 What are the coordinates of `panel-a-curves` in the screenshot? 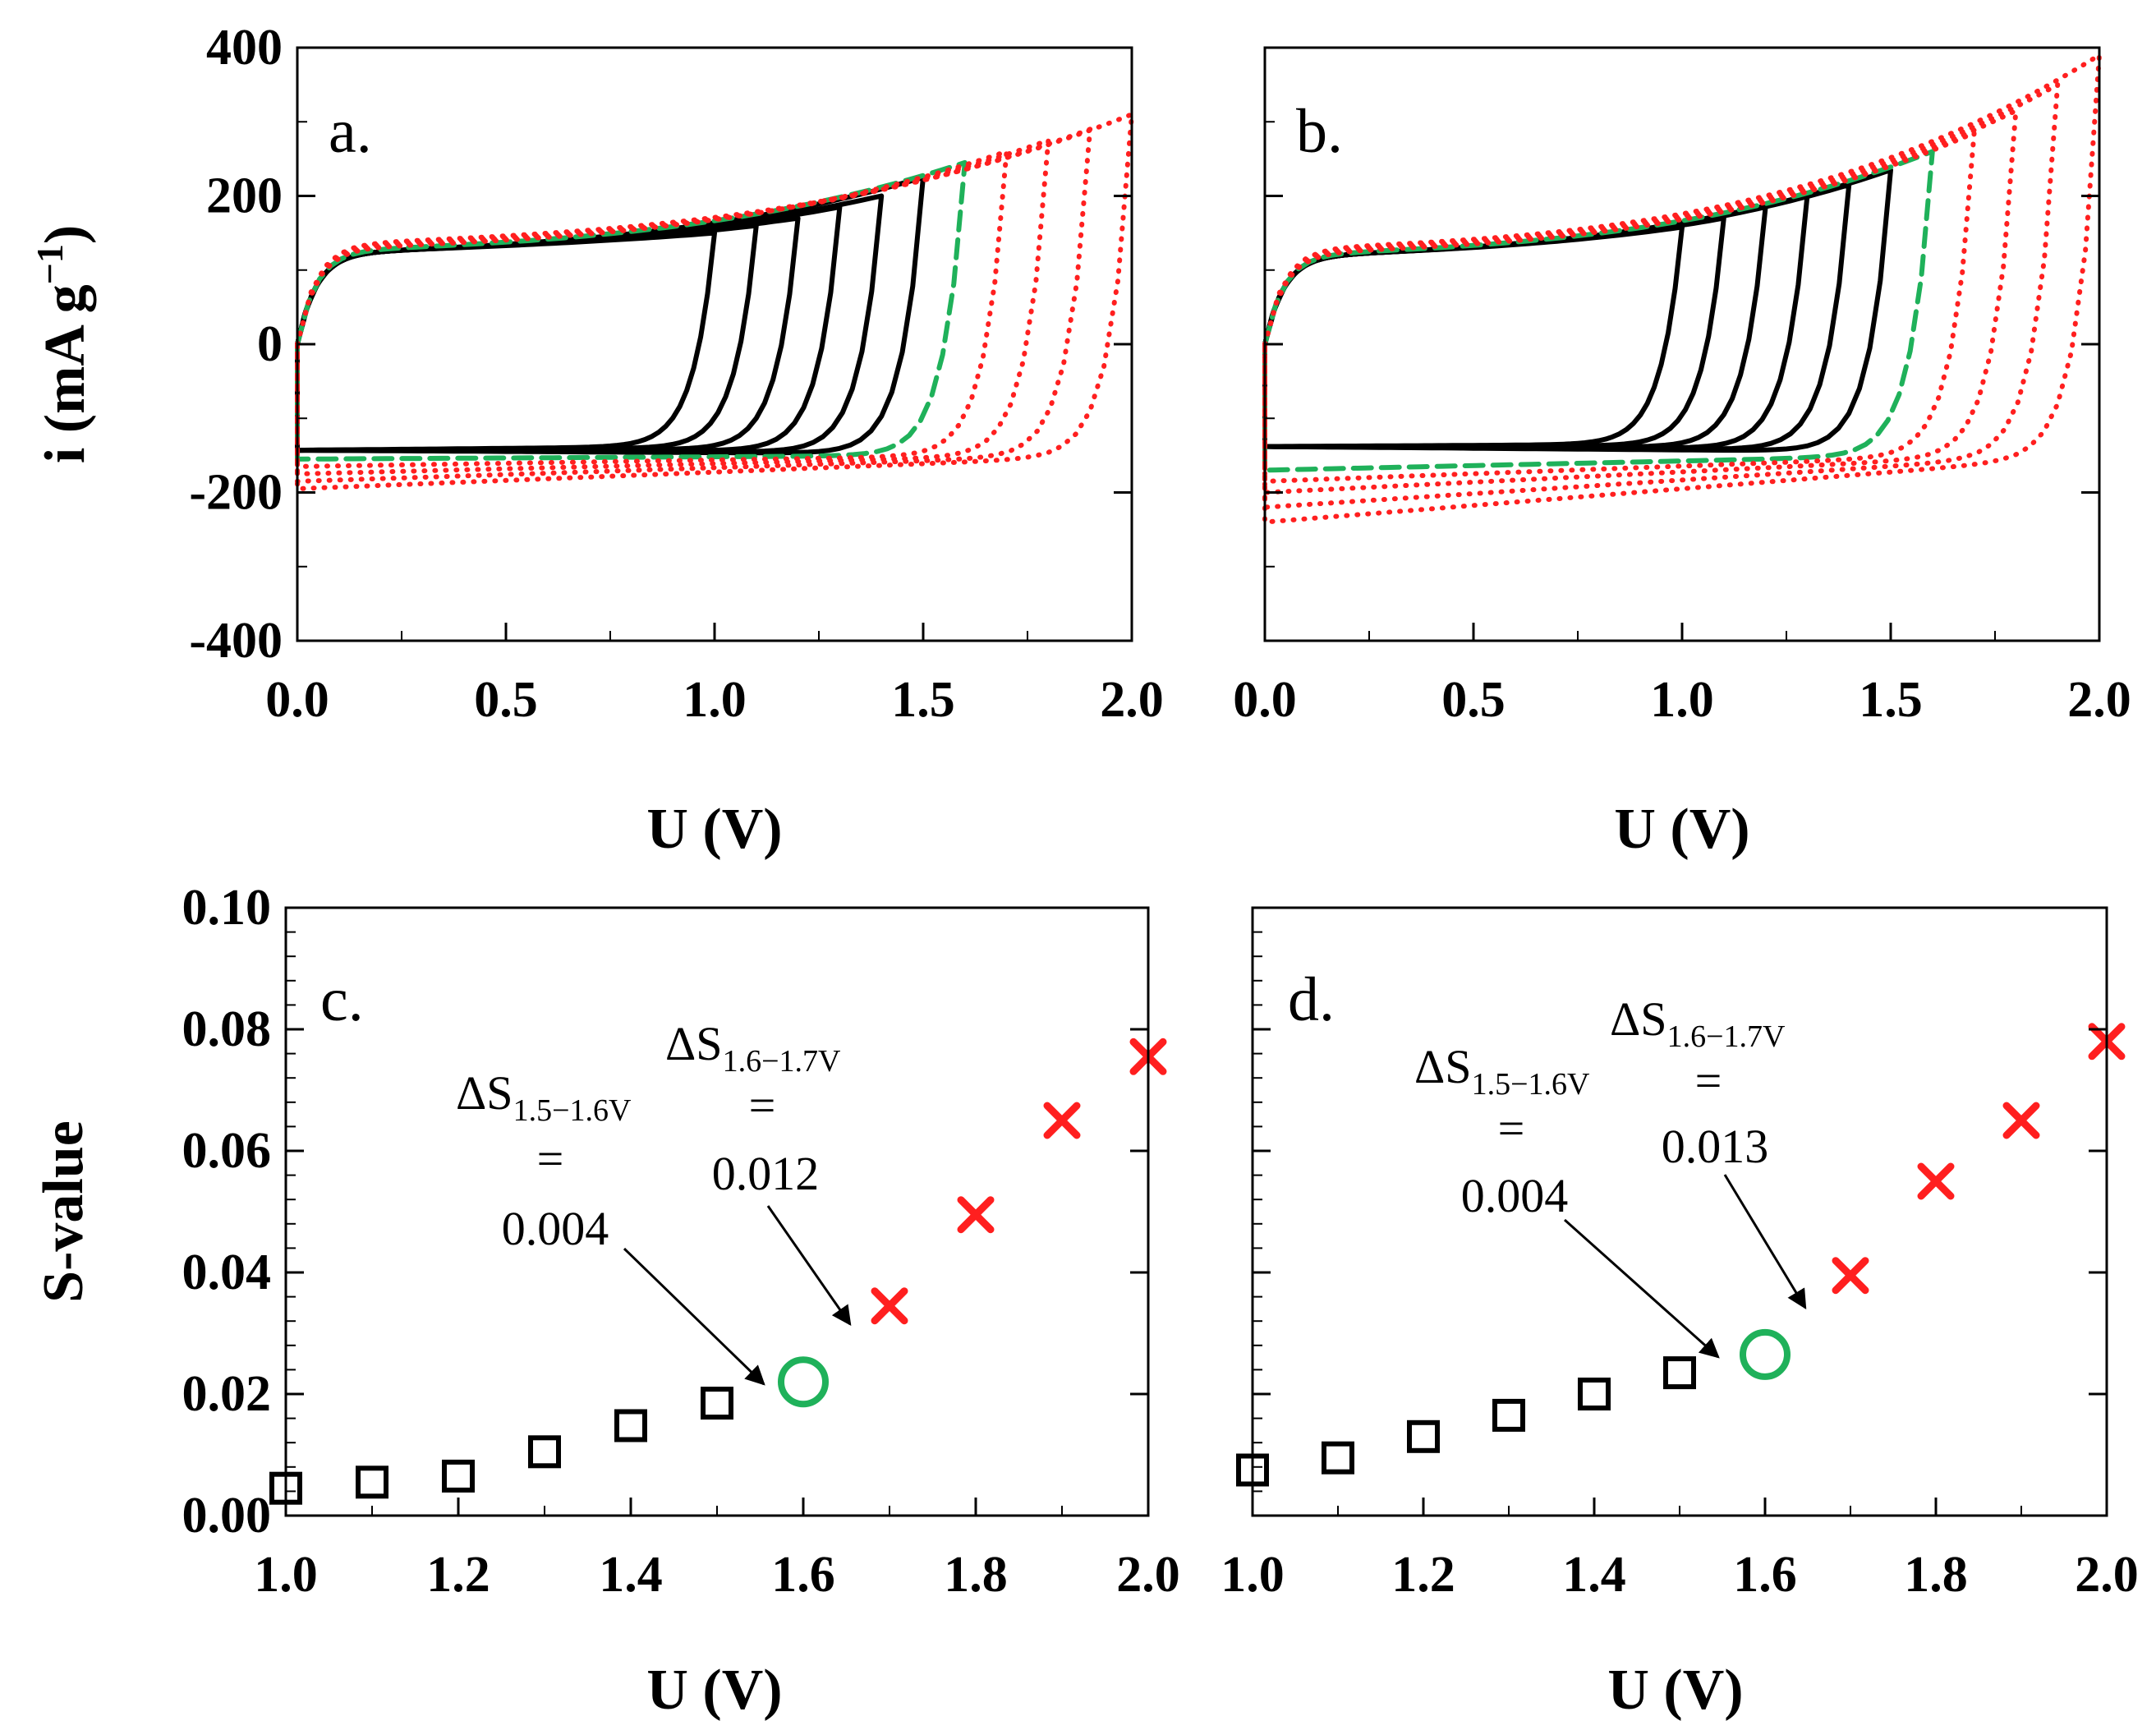 It's located at (714, 301).